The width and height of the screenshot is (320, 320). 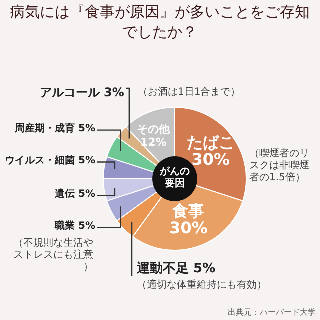 What do you see at coordinates (153, 143) in the screenshot?
I see `data-label: 12%` at bounding box center [153, 143].